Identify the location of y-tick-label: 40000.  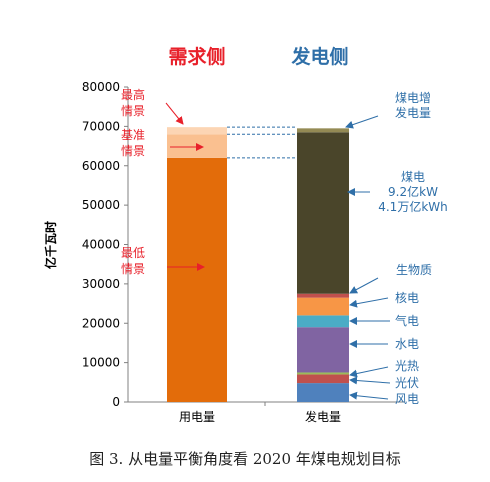
(101, 245).